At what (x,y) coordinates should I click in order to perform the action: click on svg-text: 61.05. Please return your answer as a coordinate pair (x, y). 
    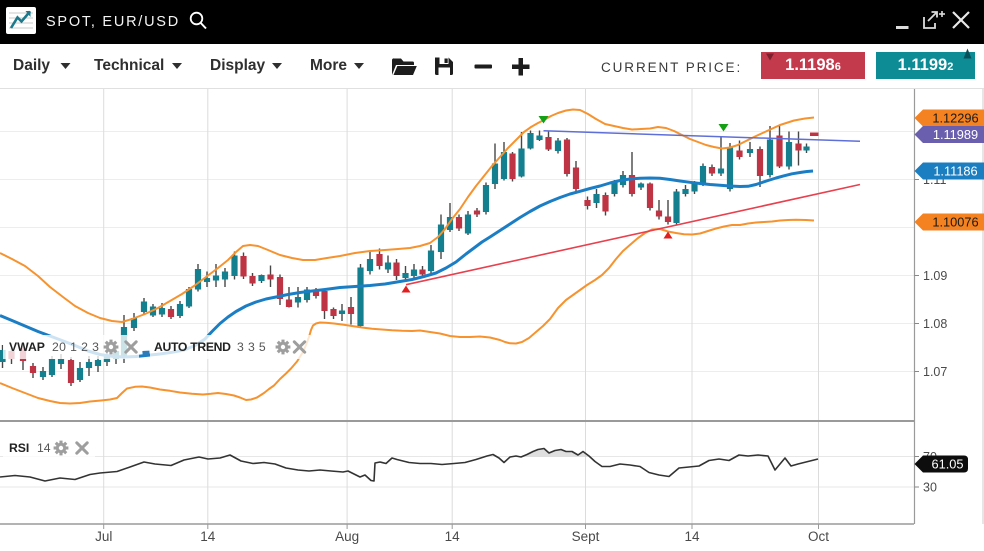
    Looking at the image, I should click on (947, 464).